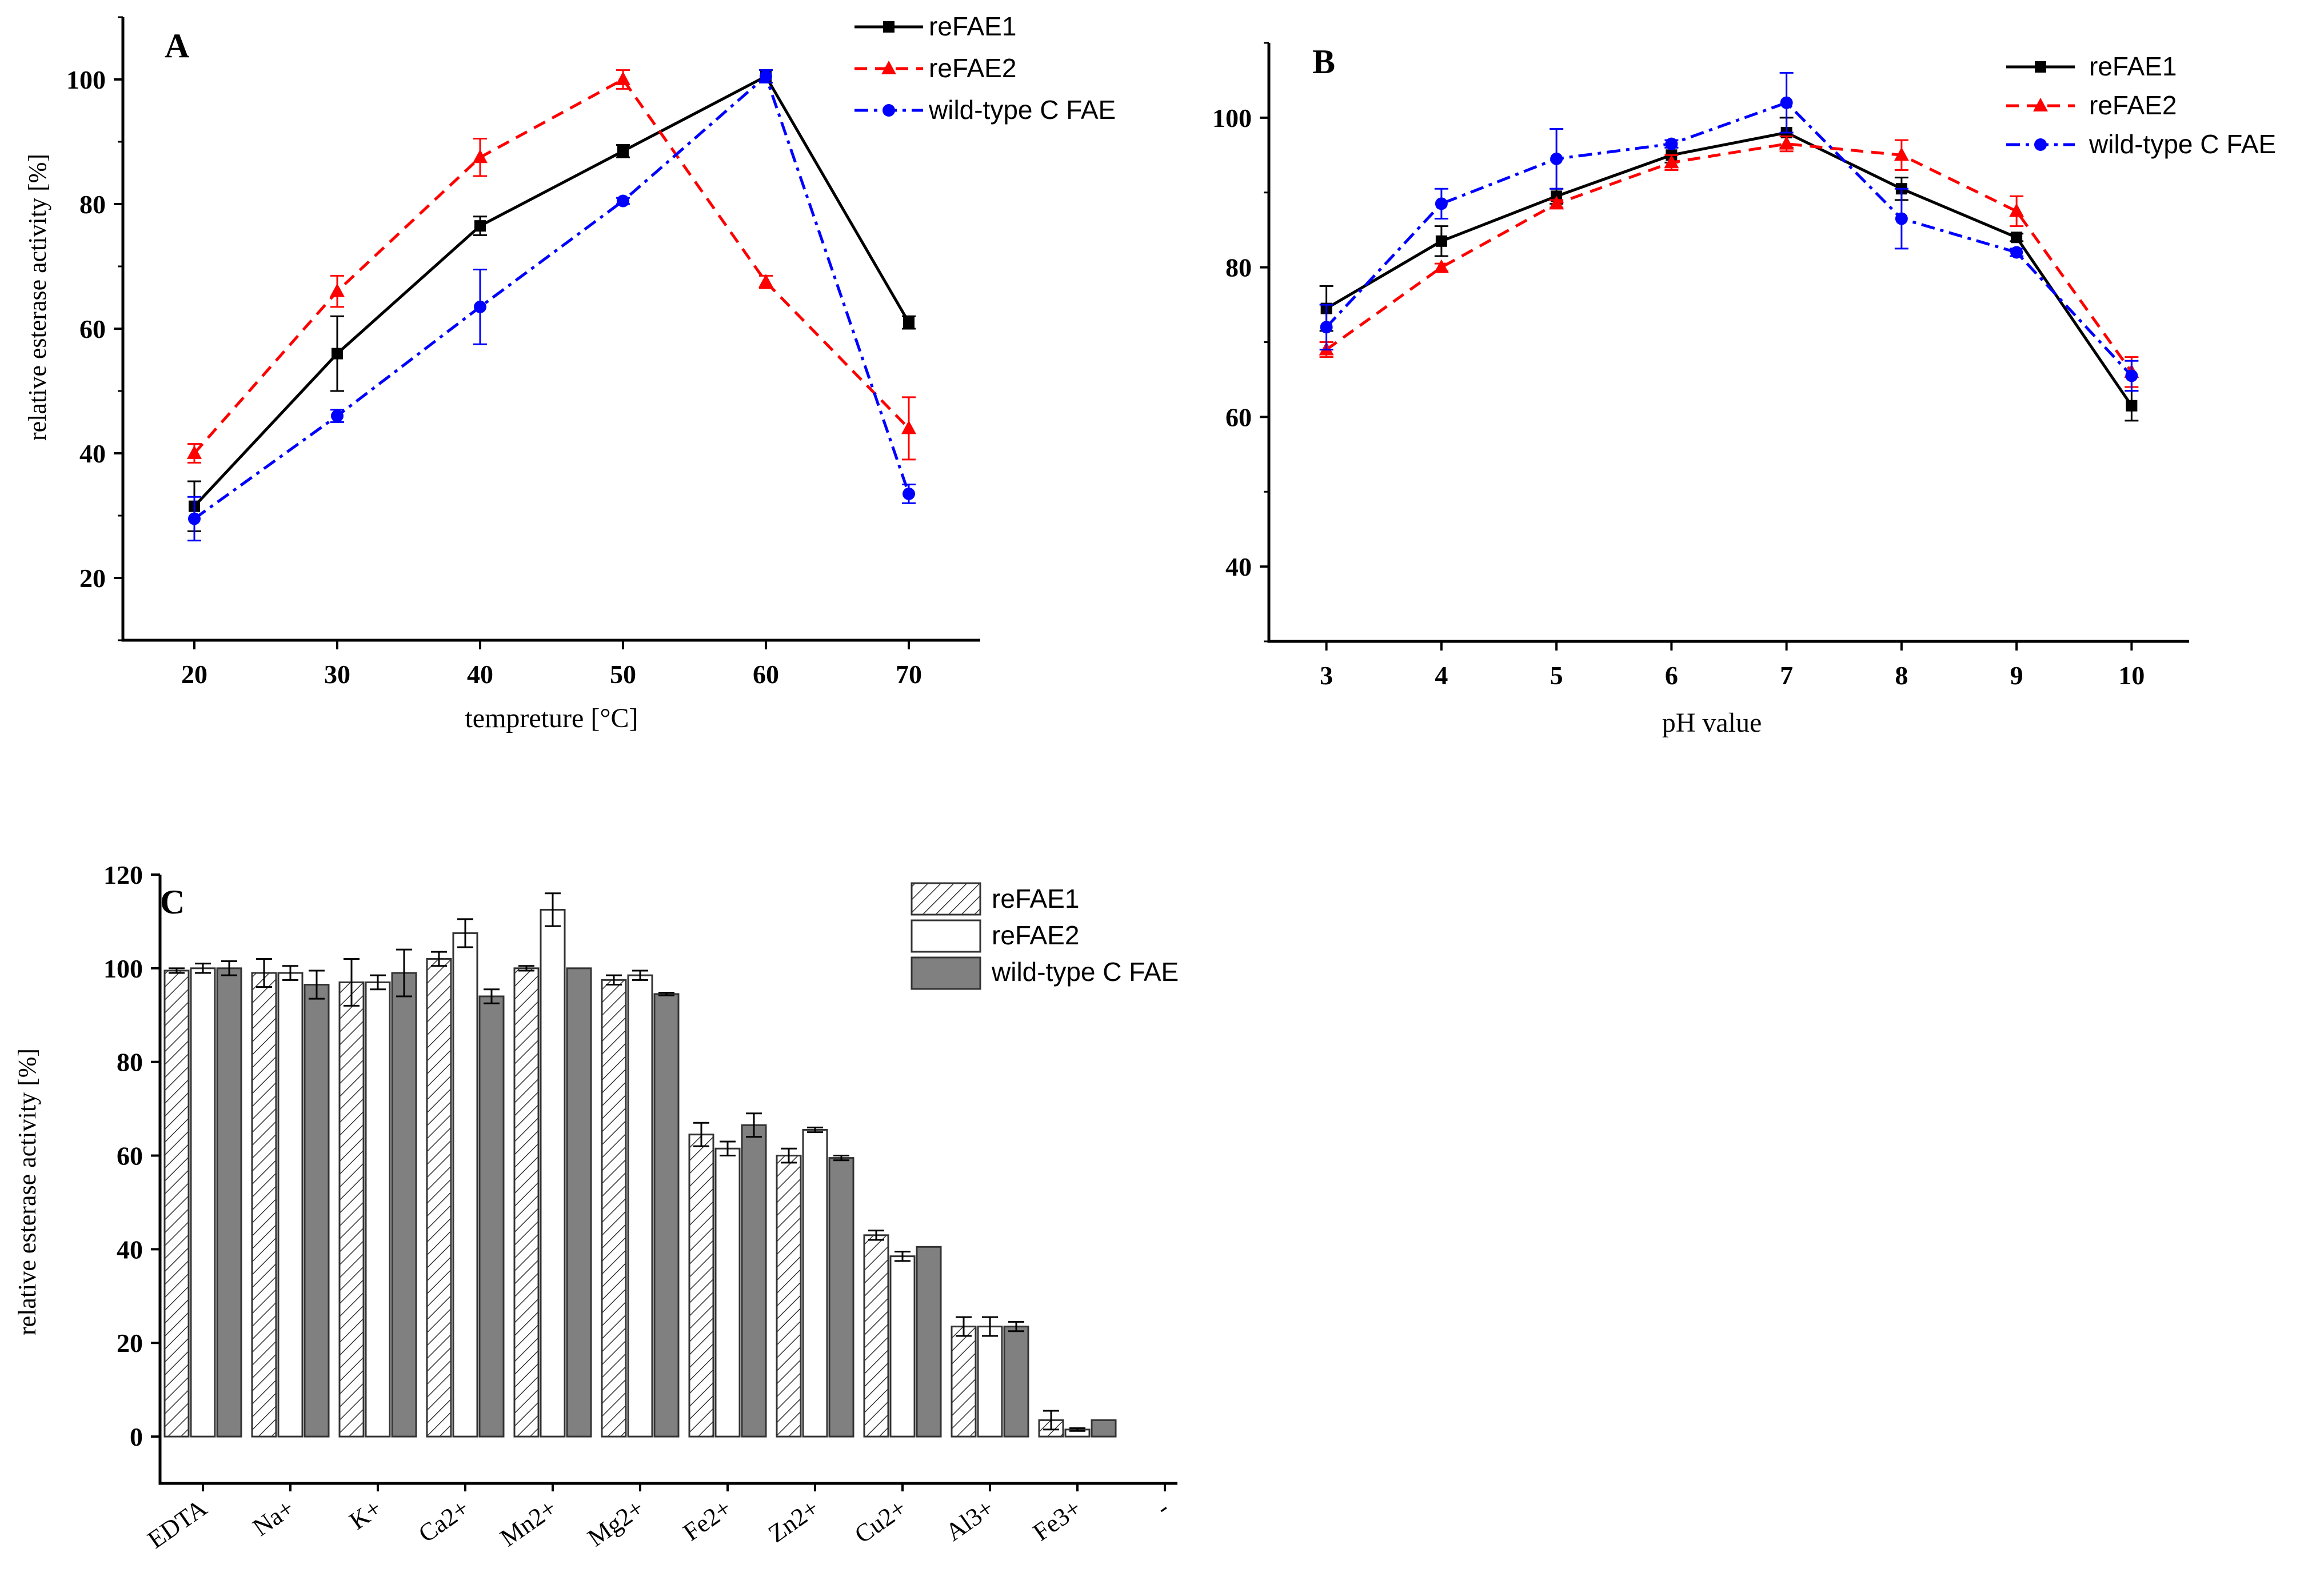 This screenshot has height=1576, width=2324. What do you see at coordinates (1556, 675) in the screenshot?
I see `x-tick-label: 5` at bounding box center [1556, 675].